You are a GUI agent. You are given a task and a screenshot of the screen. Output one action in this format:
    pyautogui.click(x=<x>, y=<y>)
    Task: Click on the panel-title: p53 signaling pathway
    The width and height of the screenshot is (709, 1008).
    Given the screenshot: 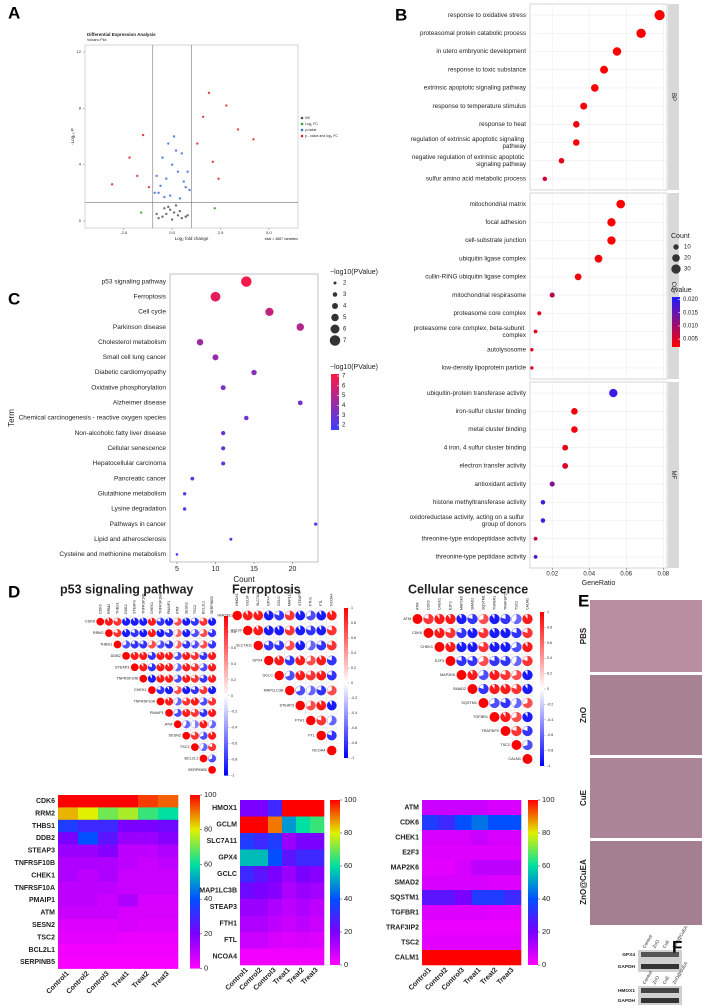 What is the action you would take?
    pyautogui.click(x=126, y=589)
    